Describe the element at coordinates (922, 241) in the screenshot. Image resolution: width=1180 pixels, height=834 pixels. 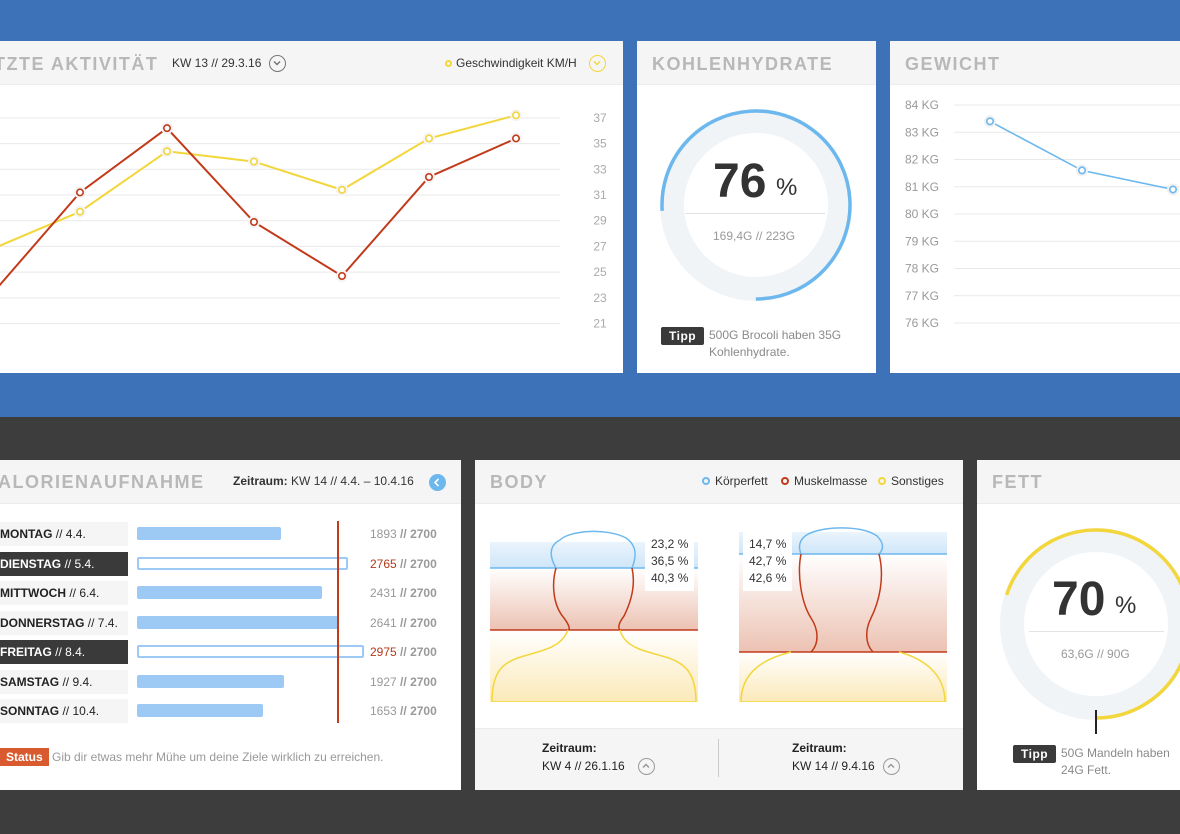
I see `y-tick-label: 79 KG` at that location.